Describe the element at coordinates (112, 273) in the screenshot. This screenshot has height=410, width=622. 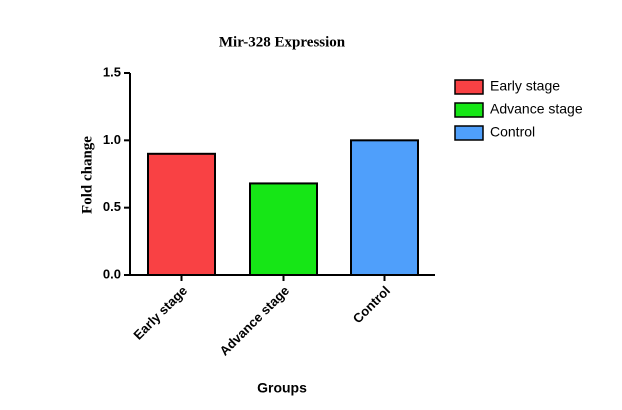
I see `y-tick-label: 0.0` at that location.